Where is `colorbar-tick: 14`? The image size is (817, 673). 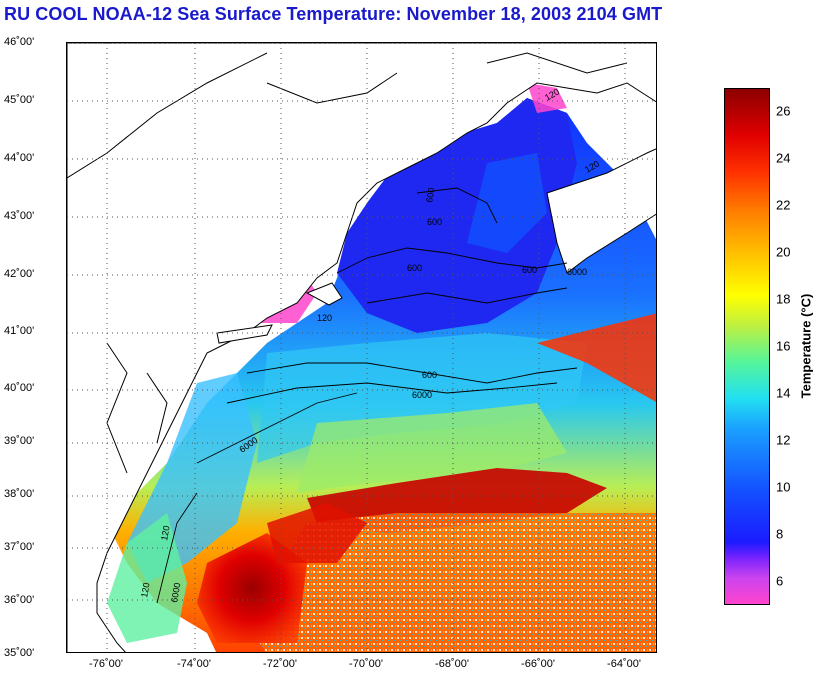
colorbar-tick: 14 is located at coordinates (783, 393).